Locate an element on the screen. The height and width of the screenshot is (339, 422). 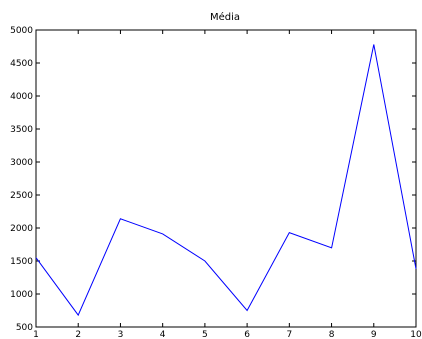
y-tick-label: 1500 is located at coordinates (21, 262).